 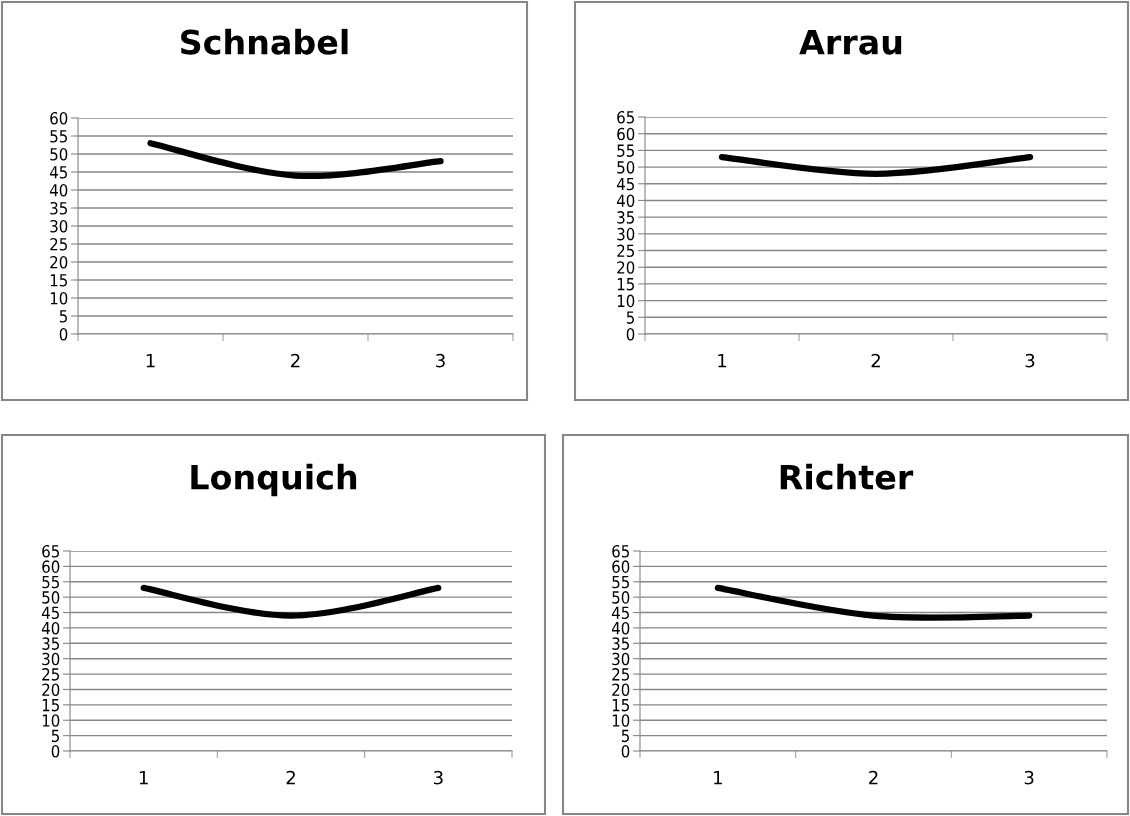 I want to click on chart-title: Lonquich, so click(x=274, y=480).